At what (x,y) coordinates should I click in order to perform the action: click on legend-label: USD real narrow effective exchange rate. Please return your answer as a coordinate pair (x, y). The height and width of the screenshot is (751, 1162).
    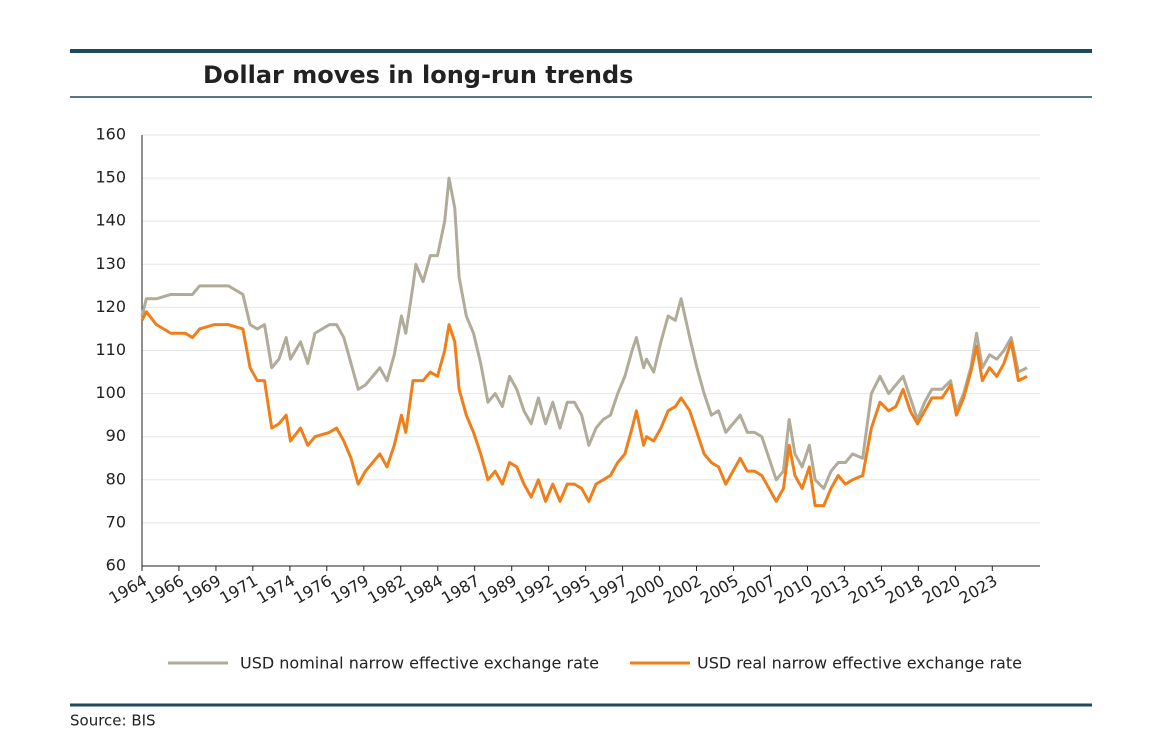
    Looking at the image, I should click on (859, 663).